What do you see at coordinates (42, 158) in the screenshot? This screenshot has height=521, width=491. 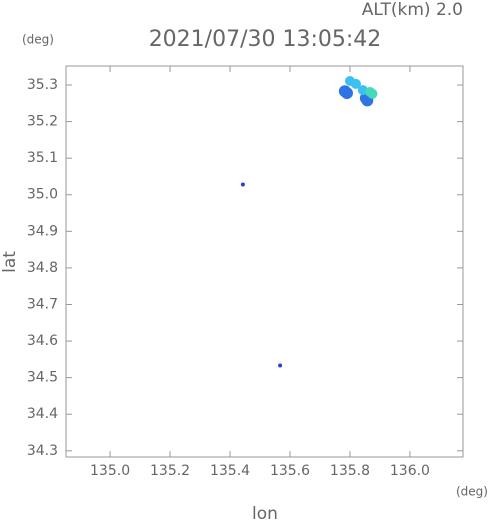 I see `y-tick-label: 35.1` at bounding box center [42, 158].